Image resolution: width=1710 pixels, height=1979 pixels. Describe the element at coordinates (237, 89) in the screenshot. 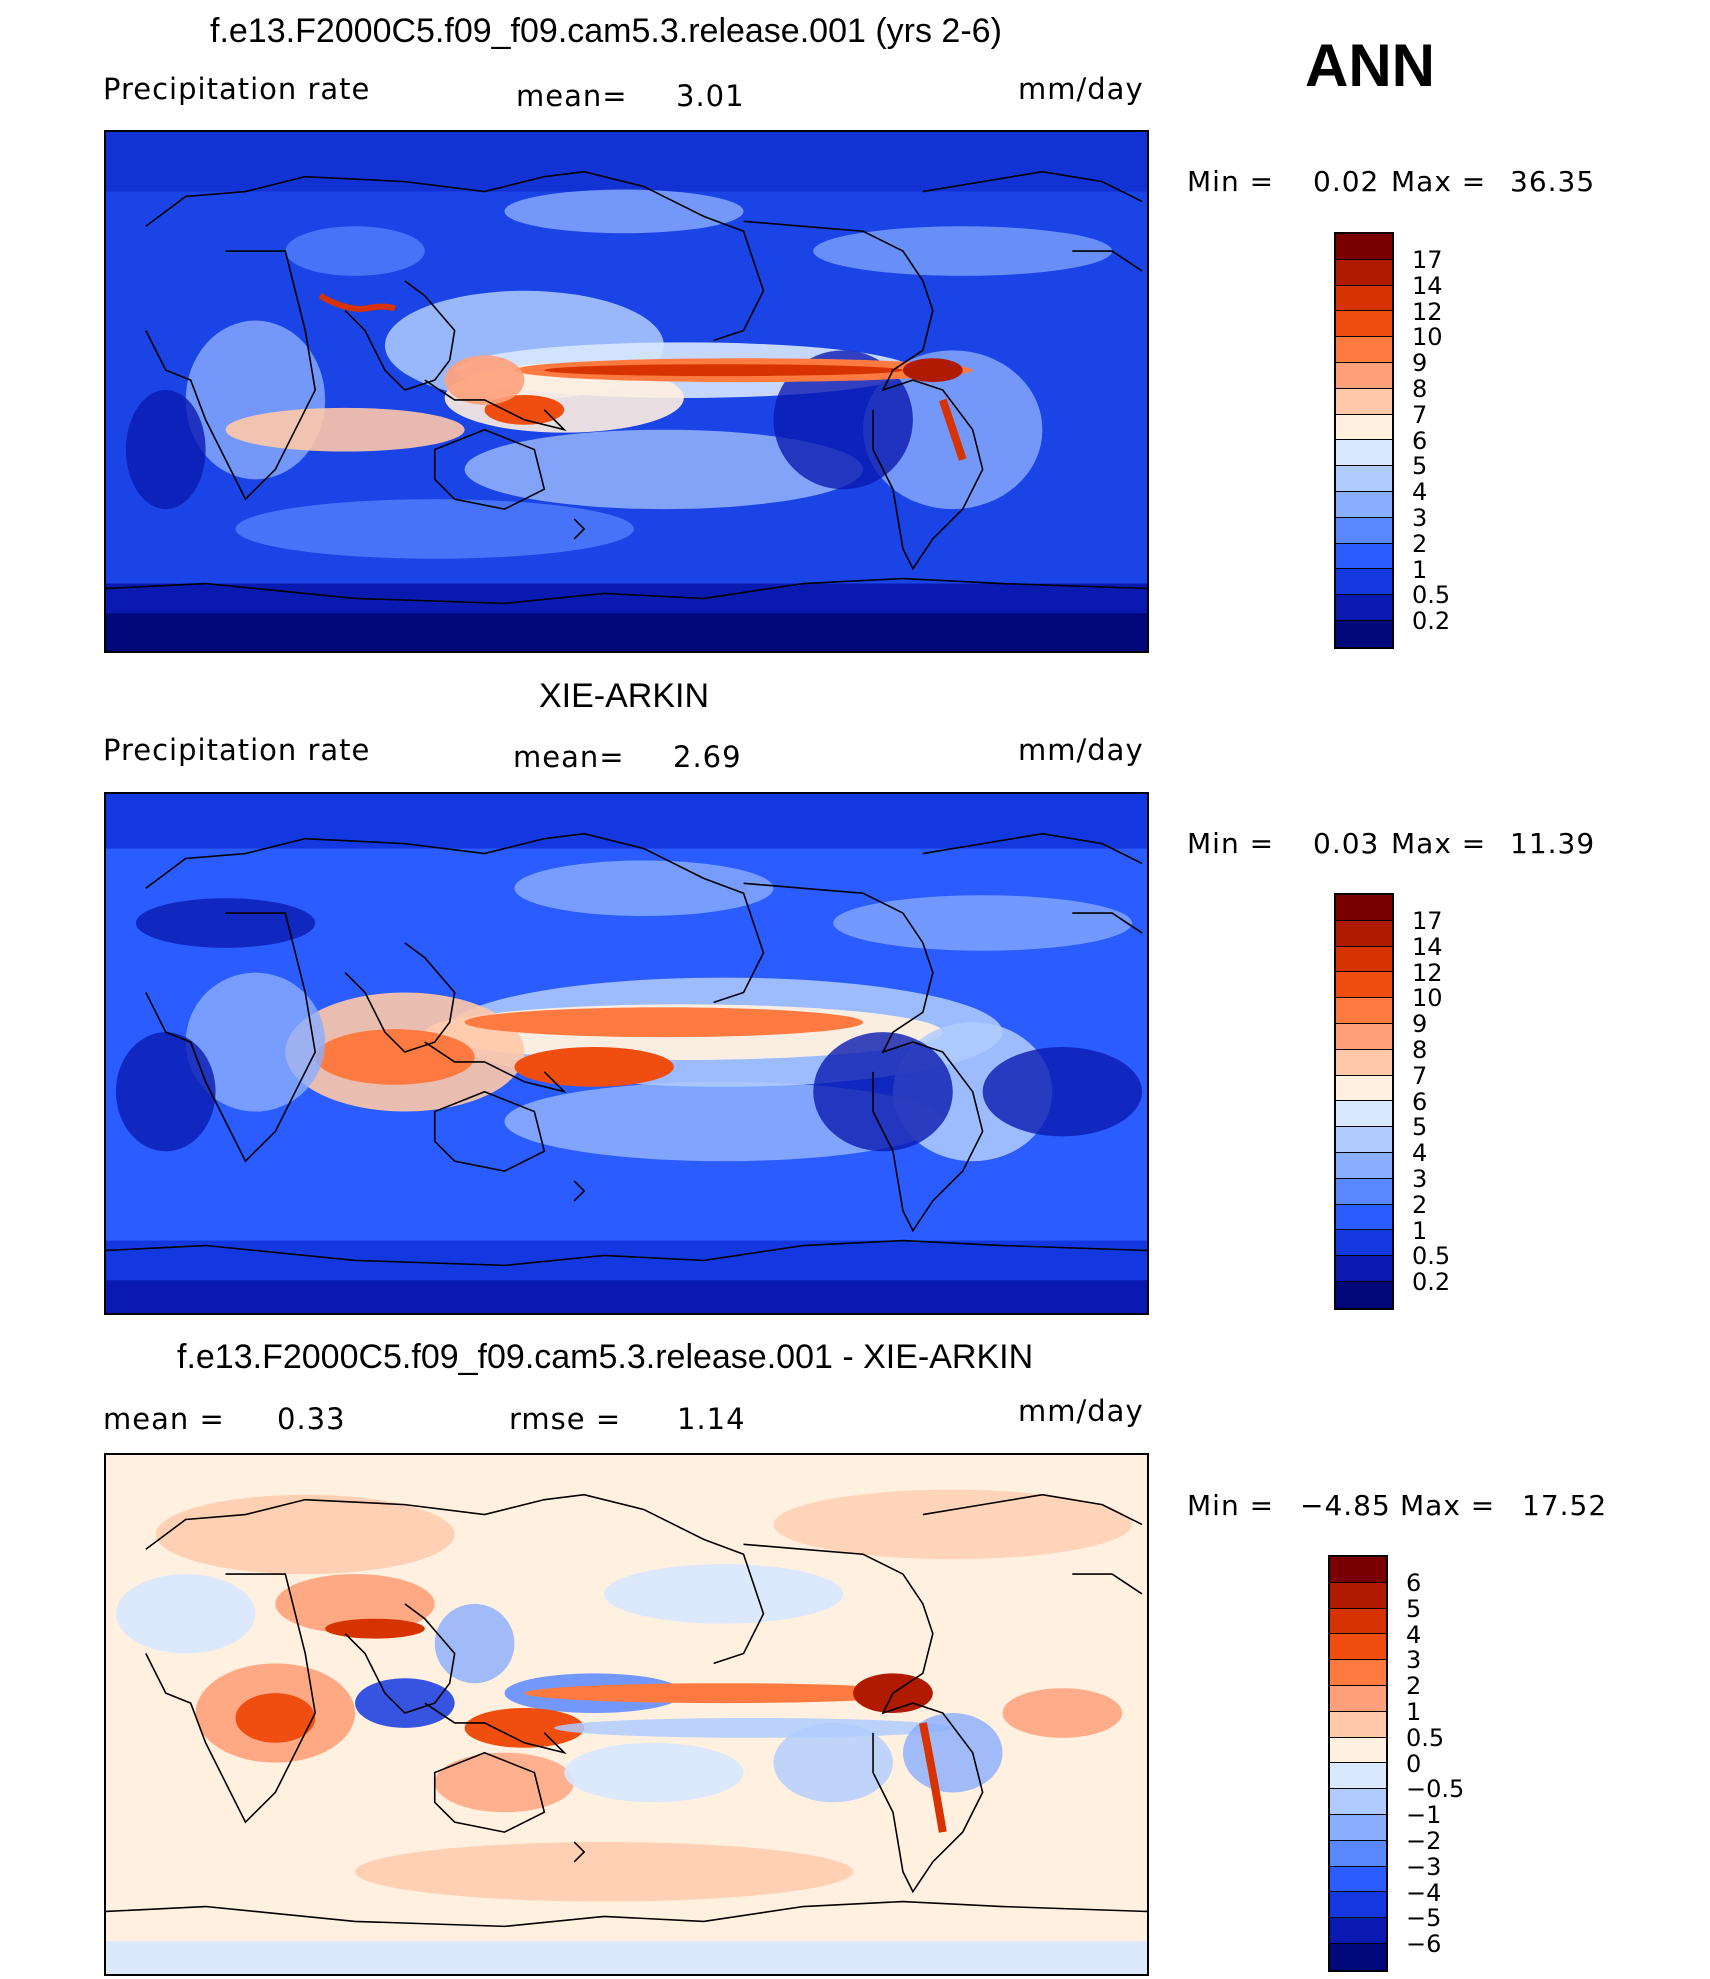

I see `panel1-variable: Precipitation rate` at that location.